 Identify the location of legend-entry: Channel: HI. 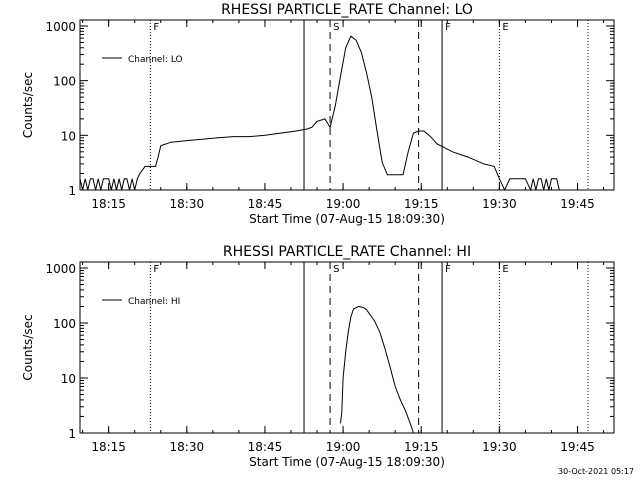
(154, 302).